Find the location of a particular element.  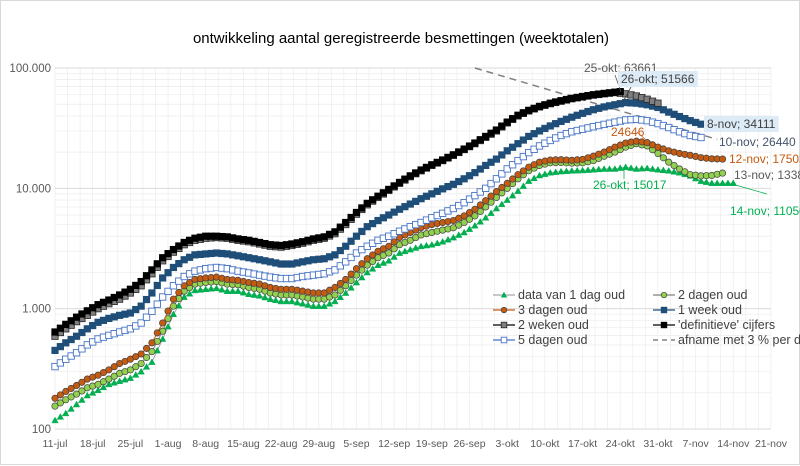

legend-item: afname met 3 % per dag is located at coordinates (726, 340).